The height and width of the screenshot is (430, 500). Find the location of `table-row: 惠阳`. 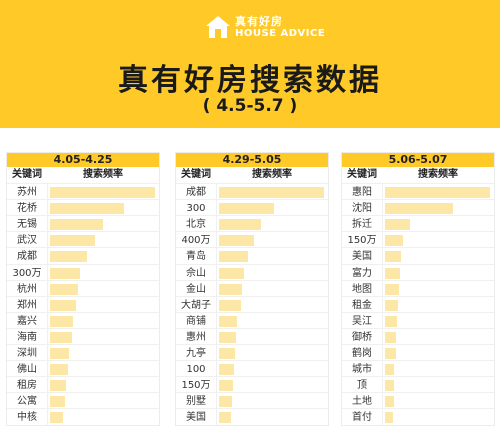

table-row: 惠阳 is located at coordinates (418, 192).